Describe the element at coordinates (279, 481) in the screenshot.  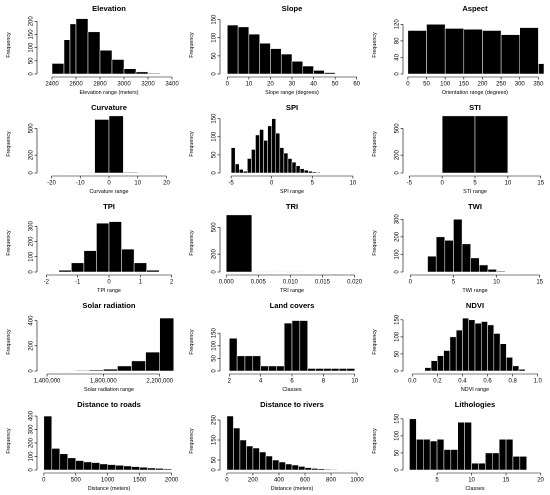
I see `x-tick-label: 400` at that location.